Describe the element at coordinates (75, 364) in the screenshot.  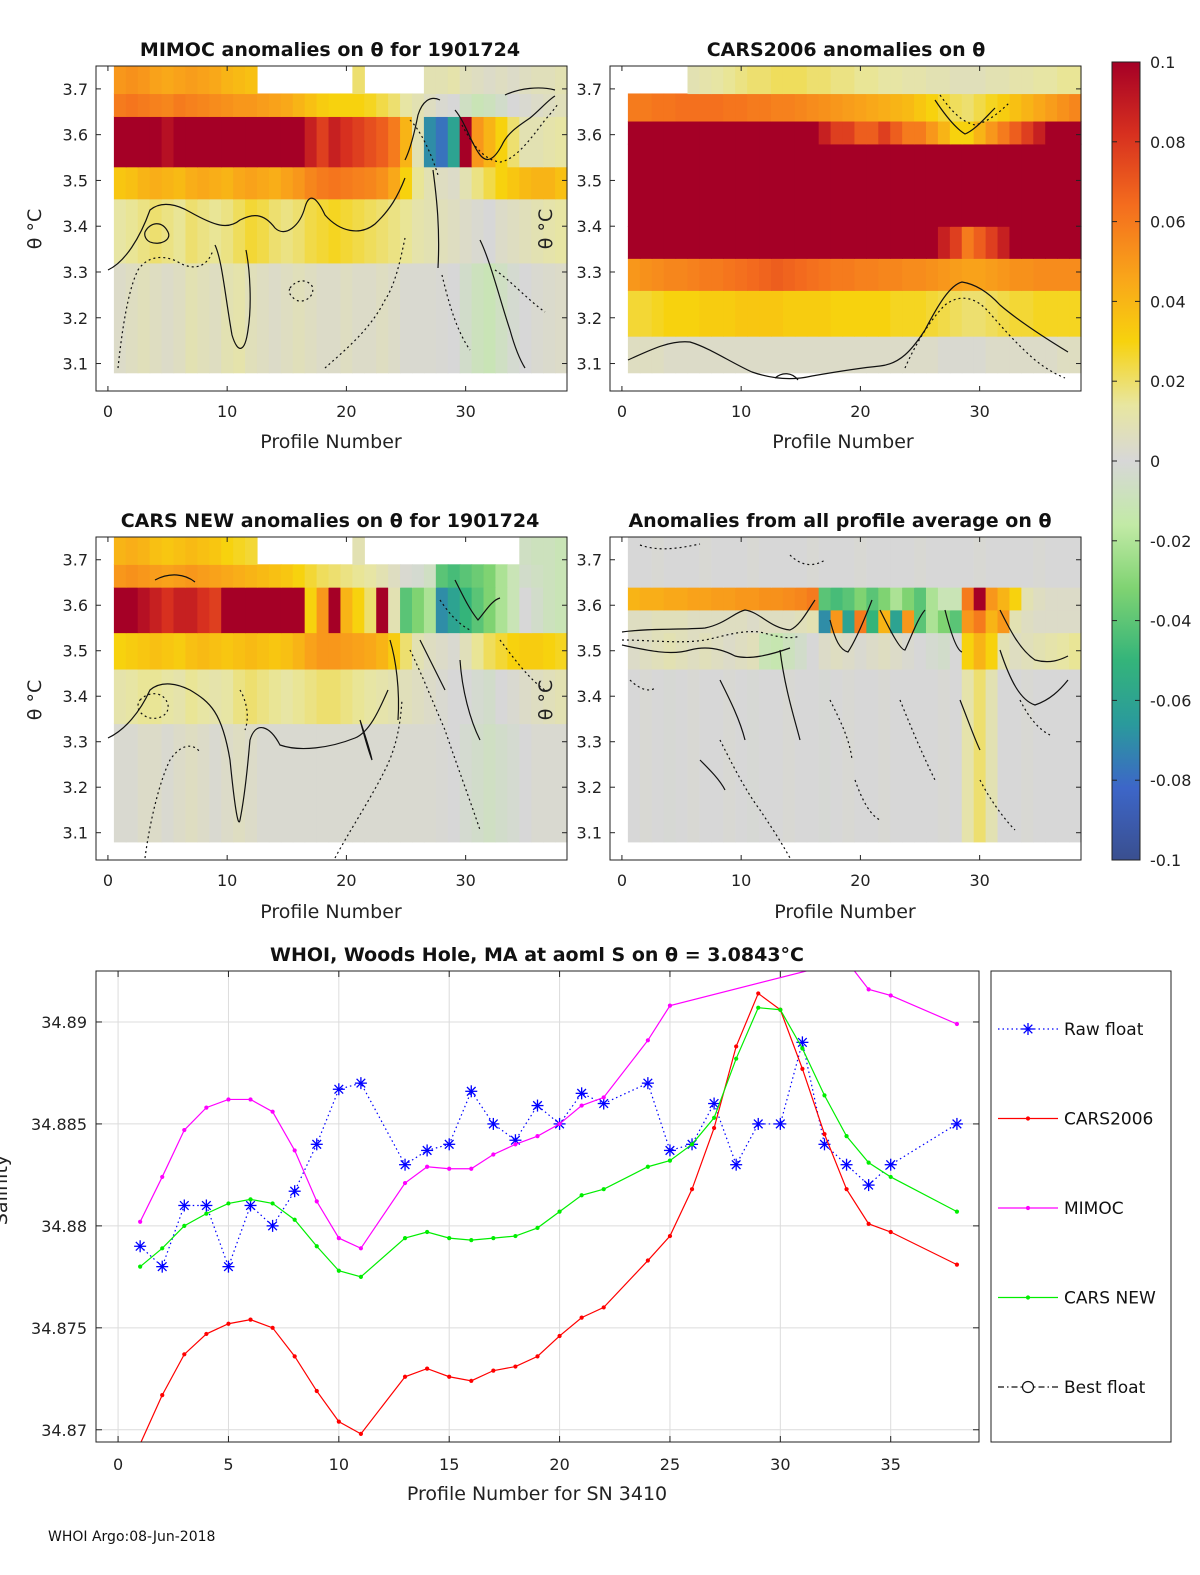
I see `y-tick-label: 3.1` at that location.